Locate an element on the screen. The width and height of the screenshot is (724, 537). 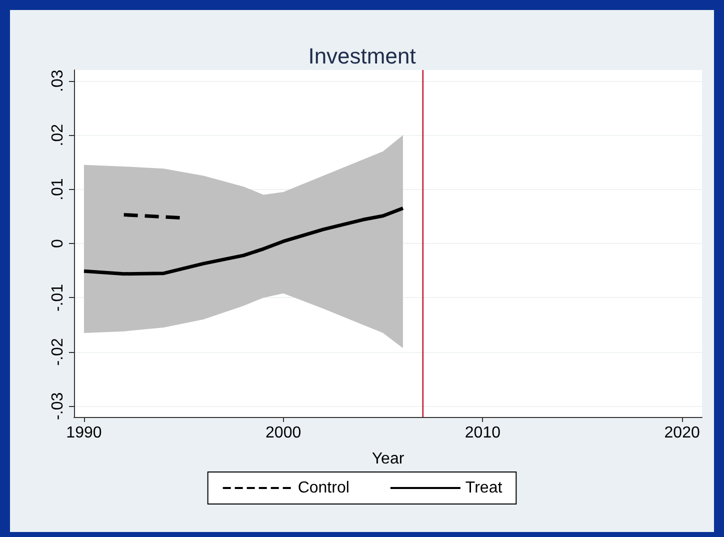
y-tick-label: .03 is located at coordinates (58, 81).